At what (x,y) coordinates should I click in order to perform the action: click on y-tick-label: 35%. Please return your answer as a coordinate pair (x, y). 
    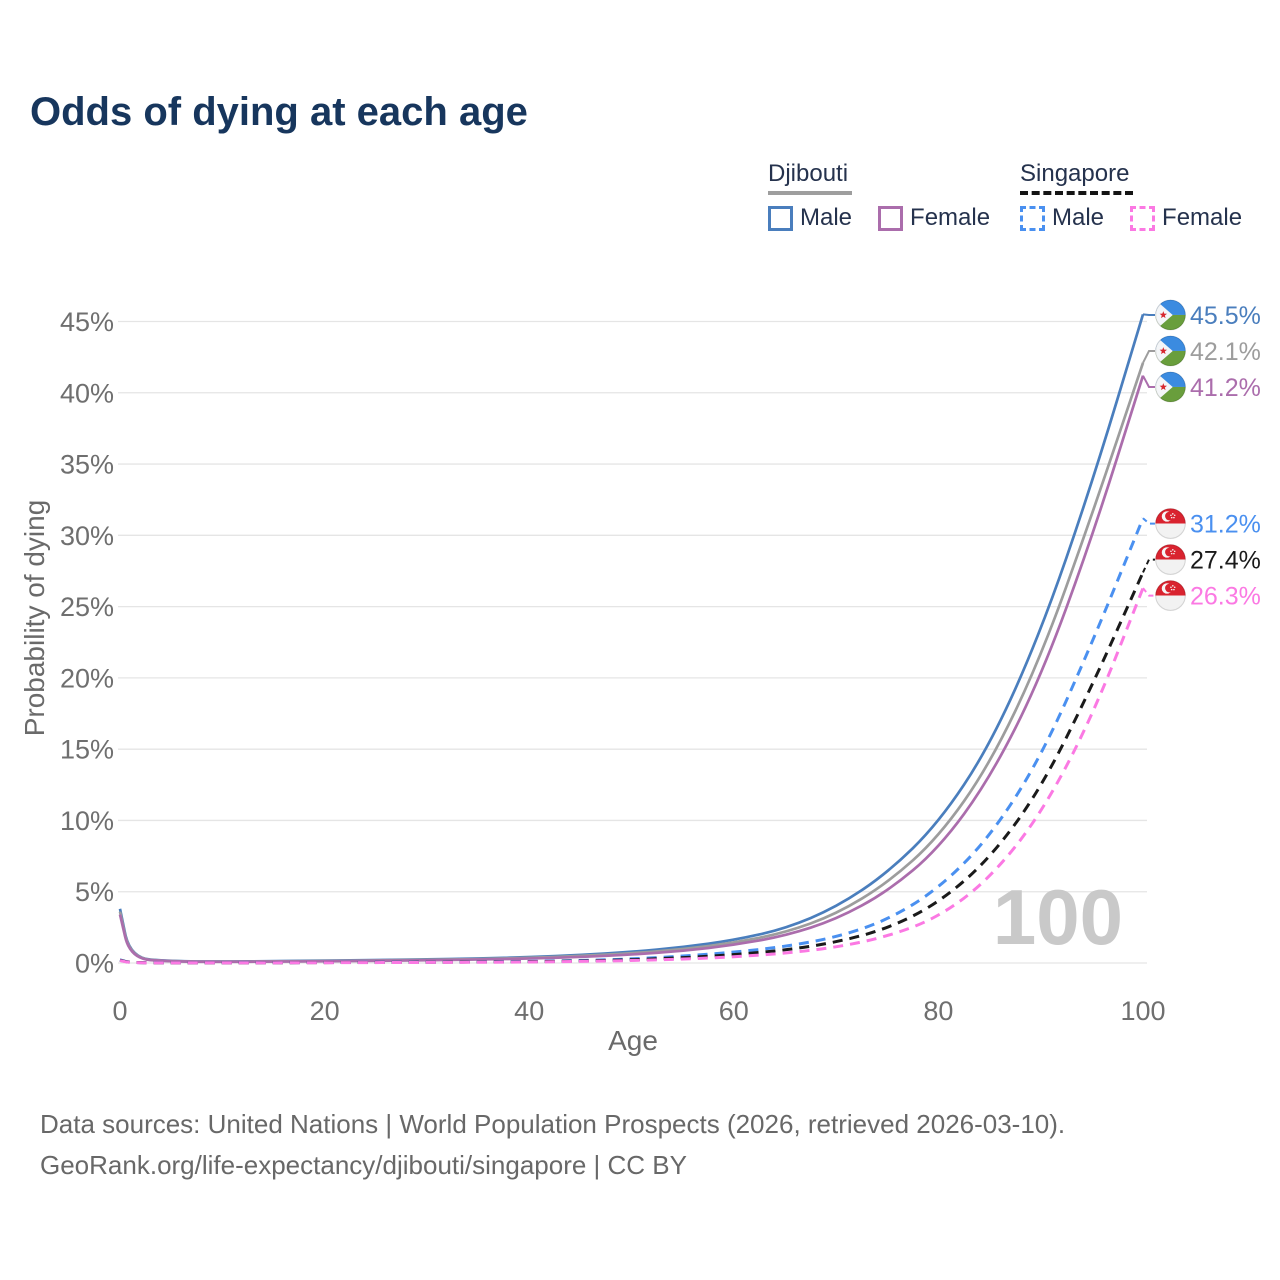
    Looking at the image, I should click on (87, 465).